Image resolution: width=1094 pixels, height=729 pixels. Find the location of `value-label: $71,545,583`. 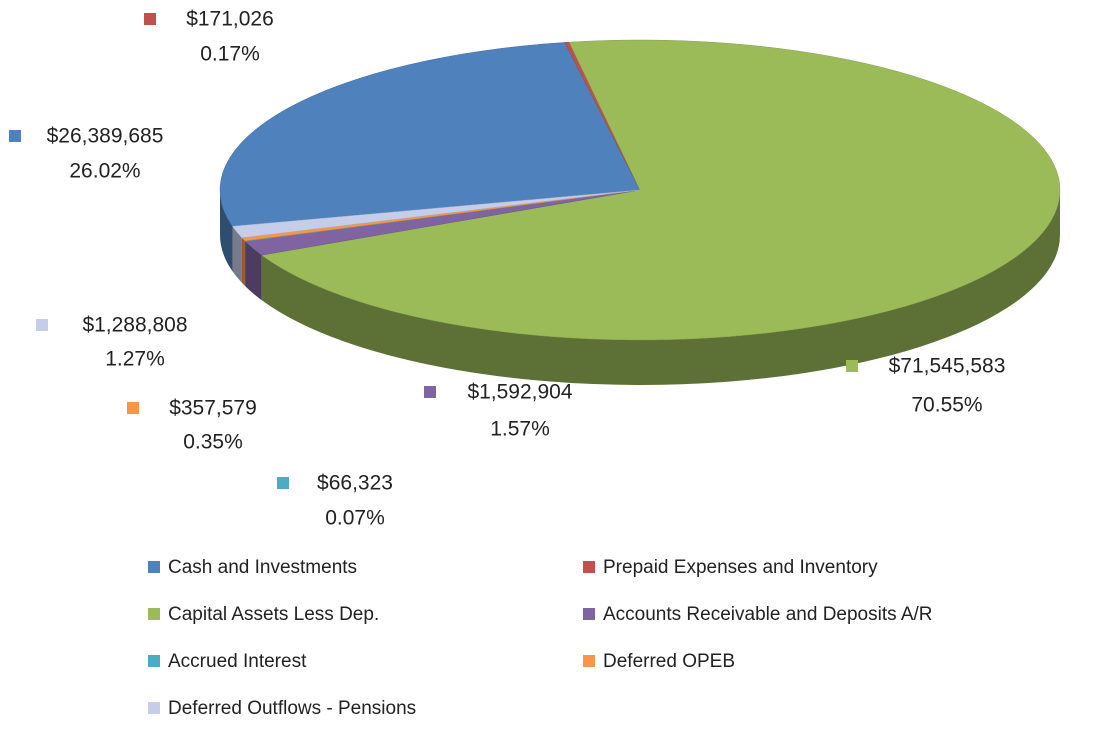

value-label: $71,545,583 is located at coordinates (947, 366).